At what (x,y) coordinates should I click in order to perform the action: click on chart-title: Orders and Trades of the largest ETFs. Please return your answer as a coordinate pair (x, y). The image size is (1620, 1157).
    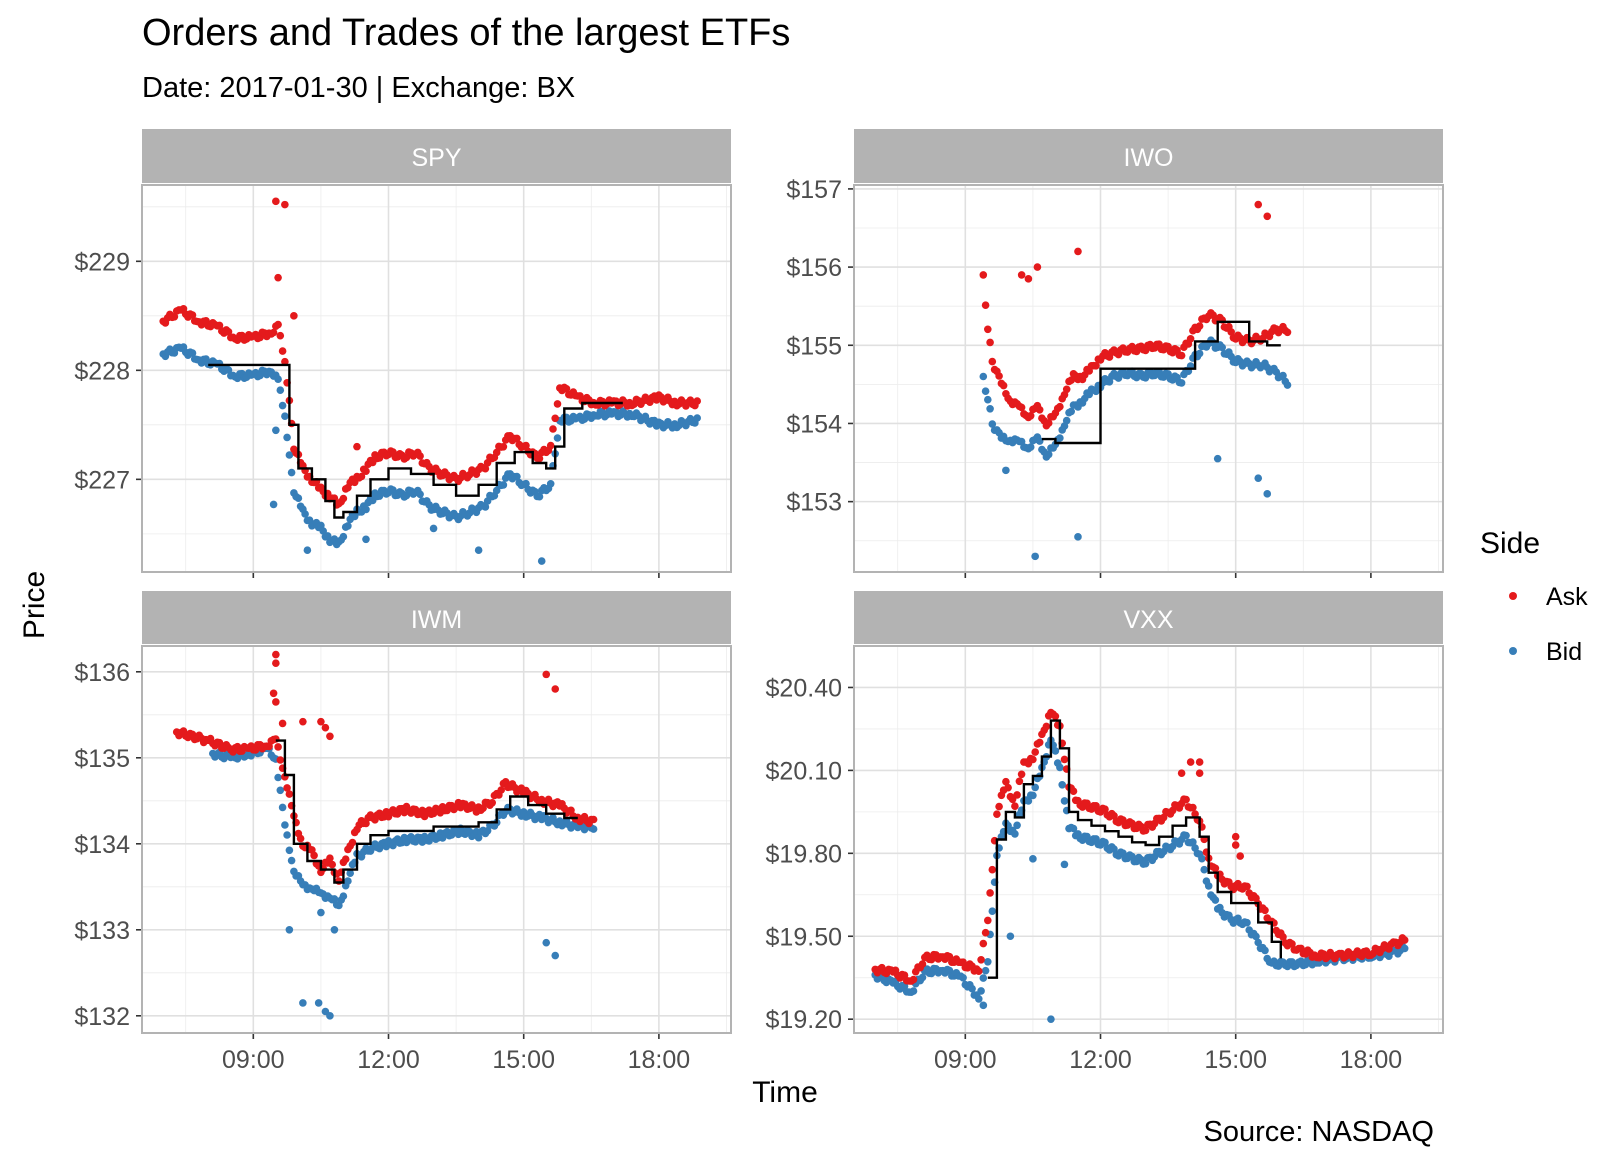
    Looking at the image, I should click on (466, 33).